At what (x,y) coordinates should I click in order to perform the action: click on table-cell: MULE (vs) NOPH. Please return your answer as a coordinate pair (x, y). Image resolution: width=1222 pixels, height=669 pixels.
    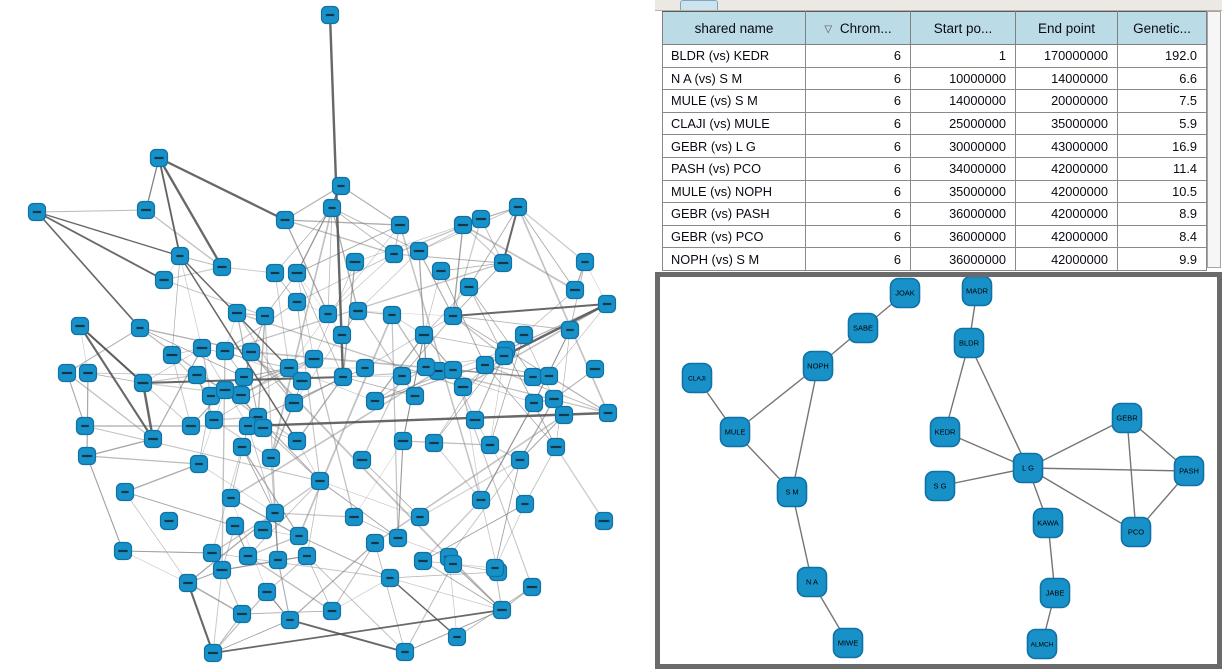
    Looking at the image, I should click on (734, 191).